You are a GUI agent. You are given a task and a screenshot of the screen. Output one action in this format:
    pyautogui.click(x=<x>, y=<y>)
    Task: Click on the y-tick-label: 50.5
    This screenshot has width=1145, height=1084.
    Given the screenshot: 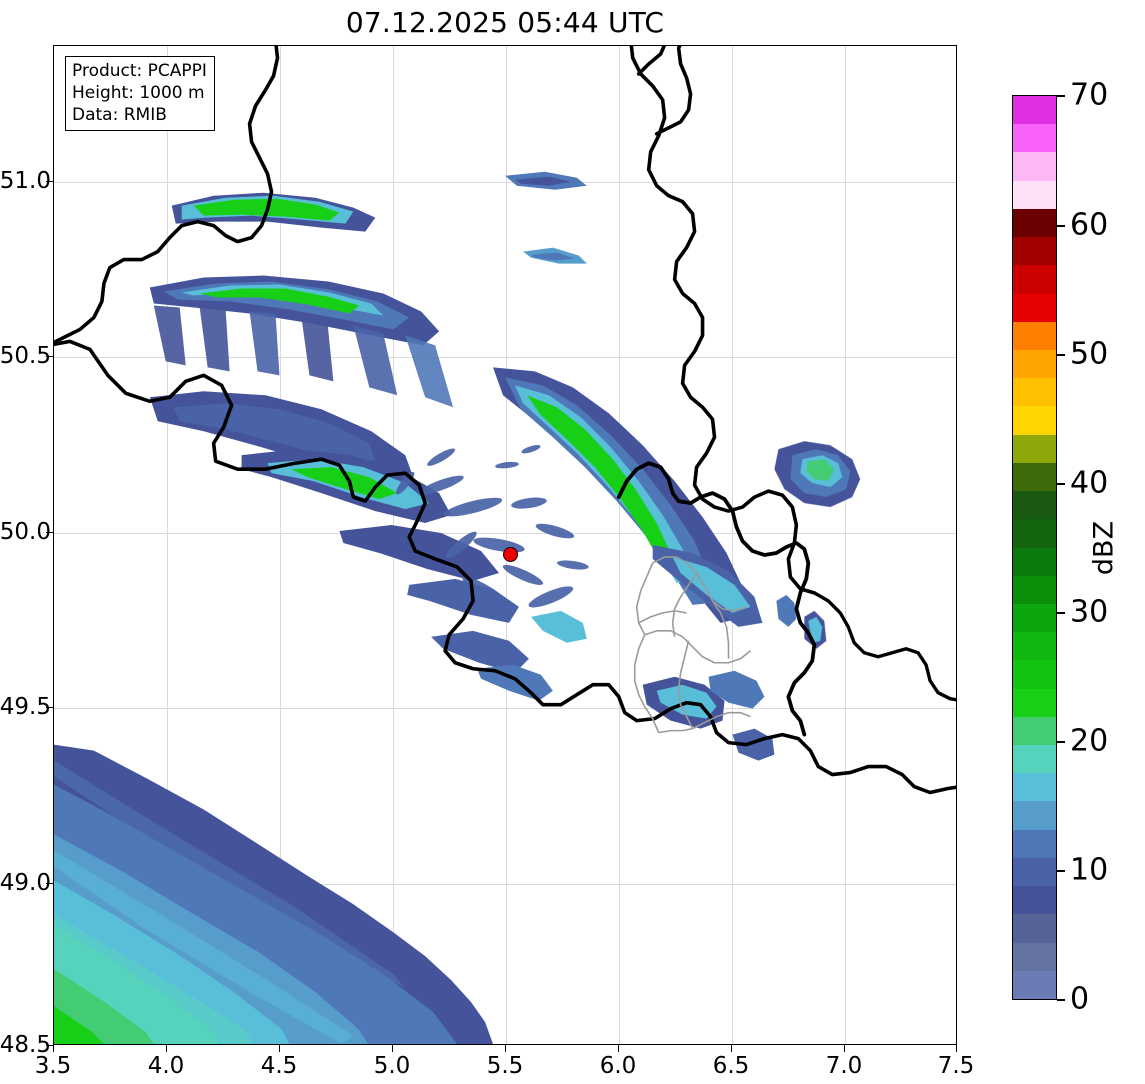 What is the action you would take?
    pyautogui.click(x=25, y=356)
    